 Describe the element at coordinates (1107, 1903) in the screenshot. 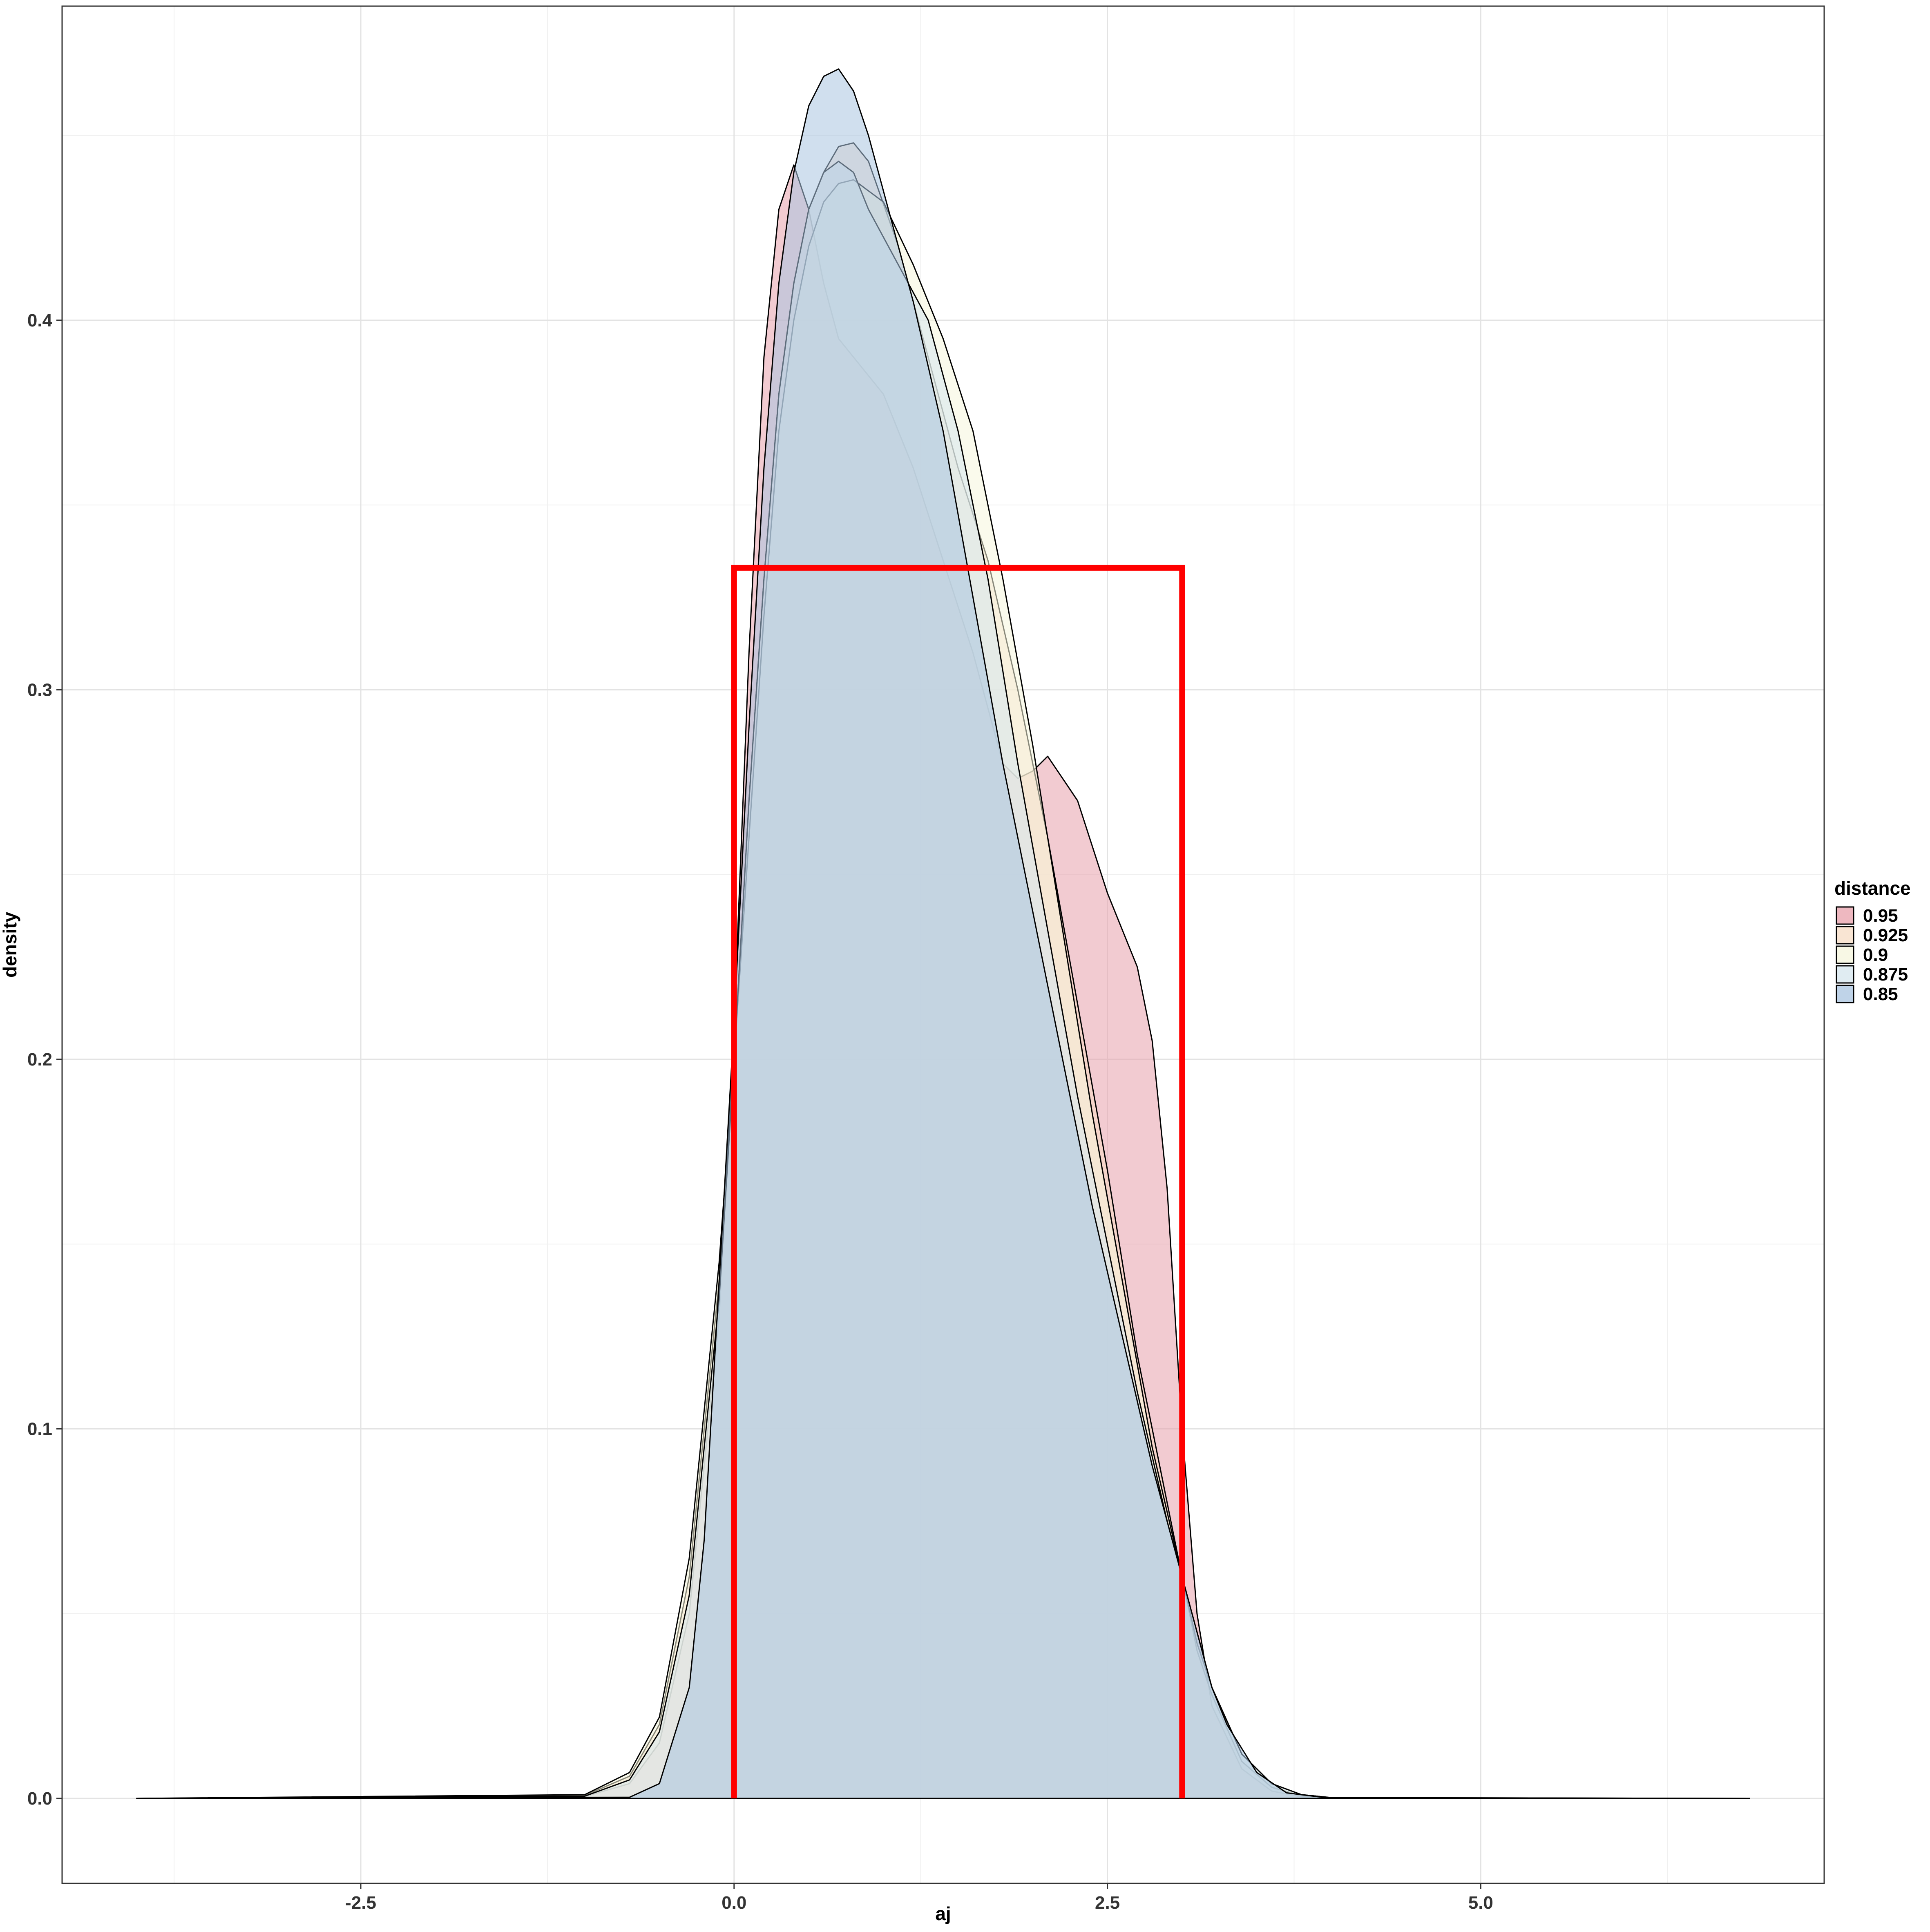

I see `x-tick-label: 2.5` at that location.